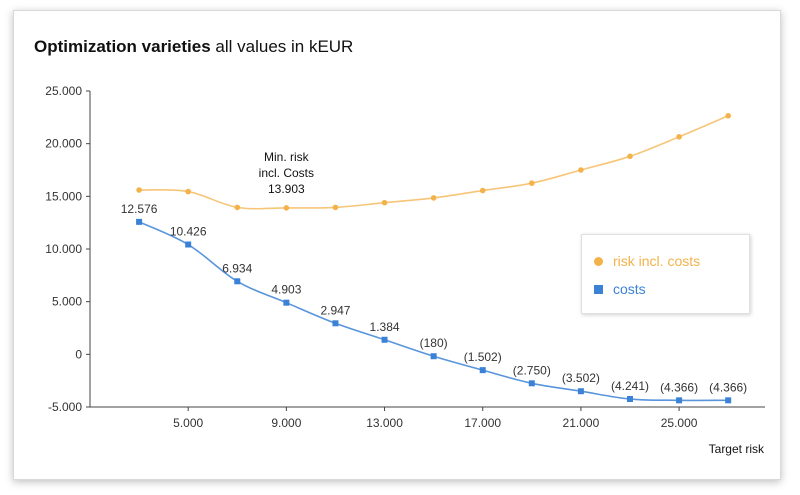 This screenshot has width=800, height=495. What do you see at coordinates (434, 343) in the screenshot?
I see `data-label-costs: (180)` at bounding box center [434, 343].